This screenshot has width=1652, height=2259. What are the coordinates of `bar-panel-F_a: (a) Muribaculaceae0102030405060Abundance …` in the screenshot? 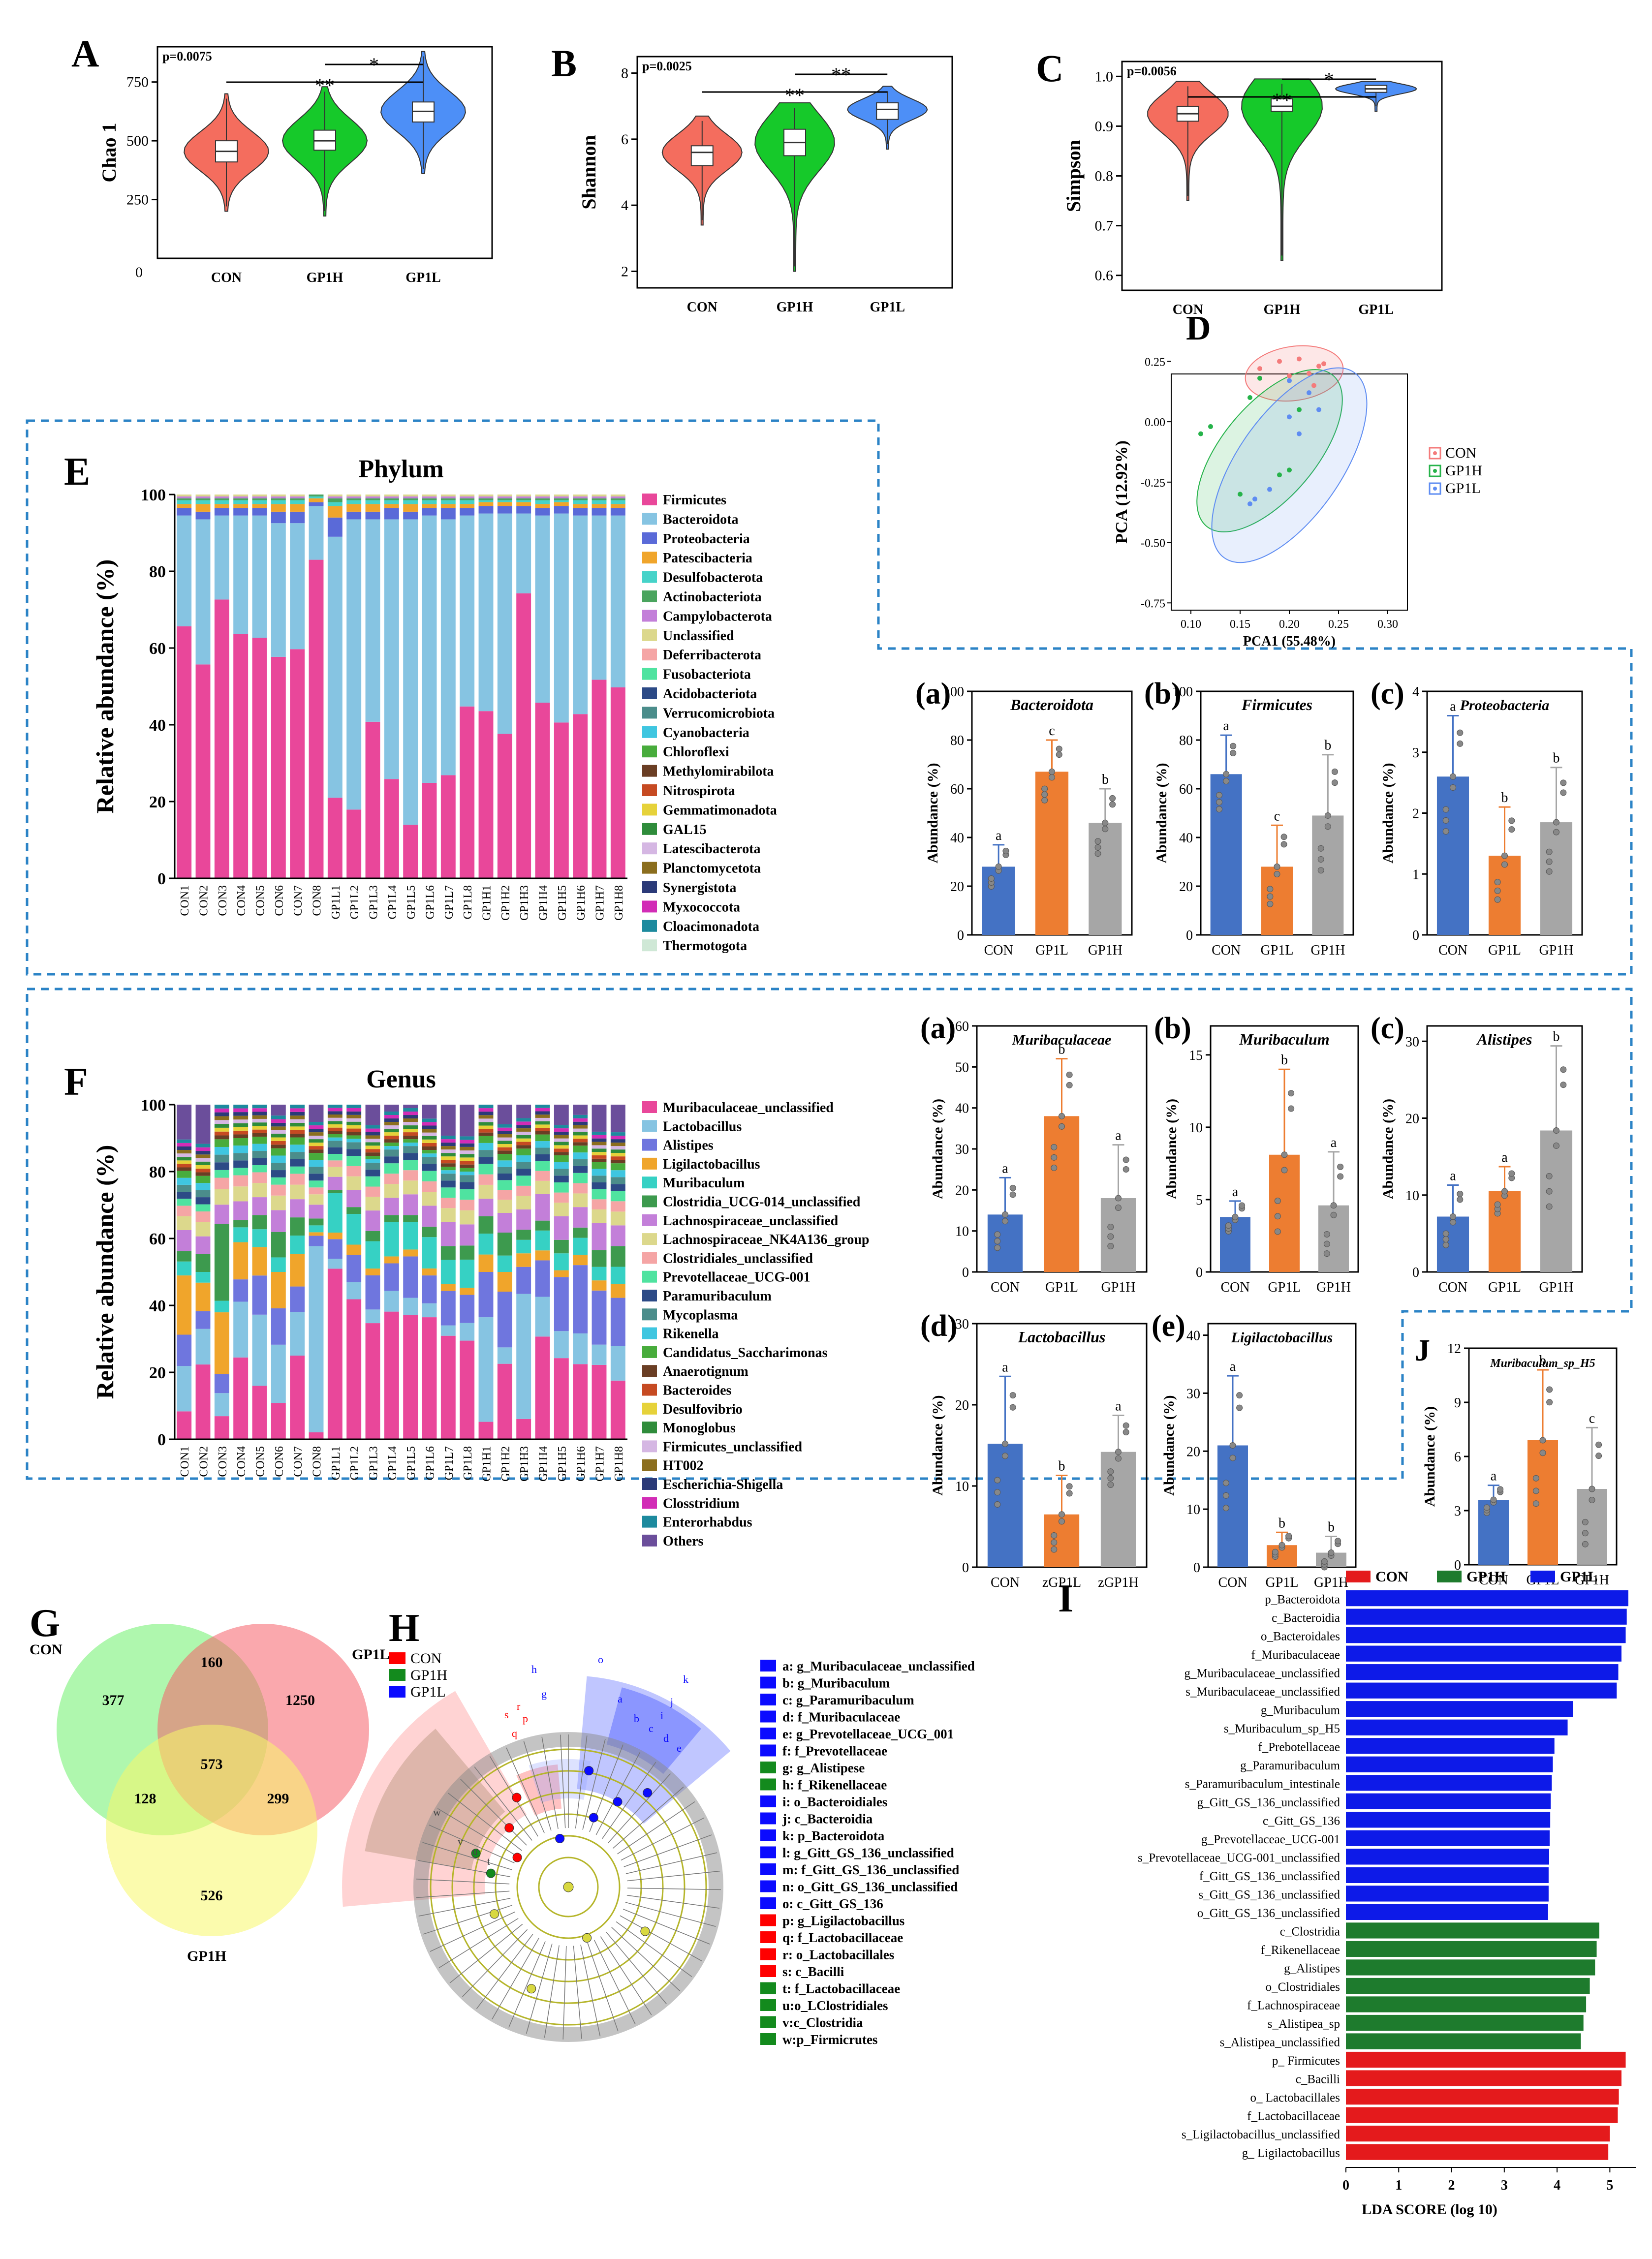 It's located at (1034, 1153).